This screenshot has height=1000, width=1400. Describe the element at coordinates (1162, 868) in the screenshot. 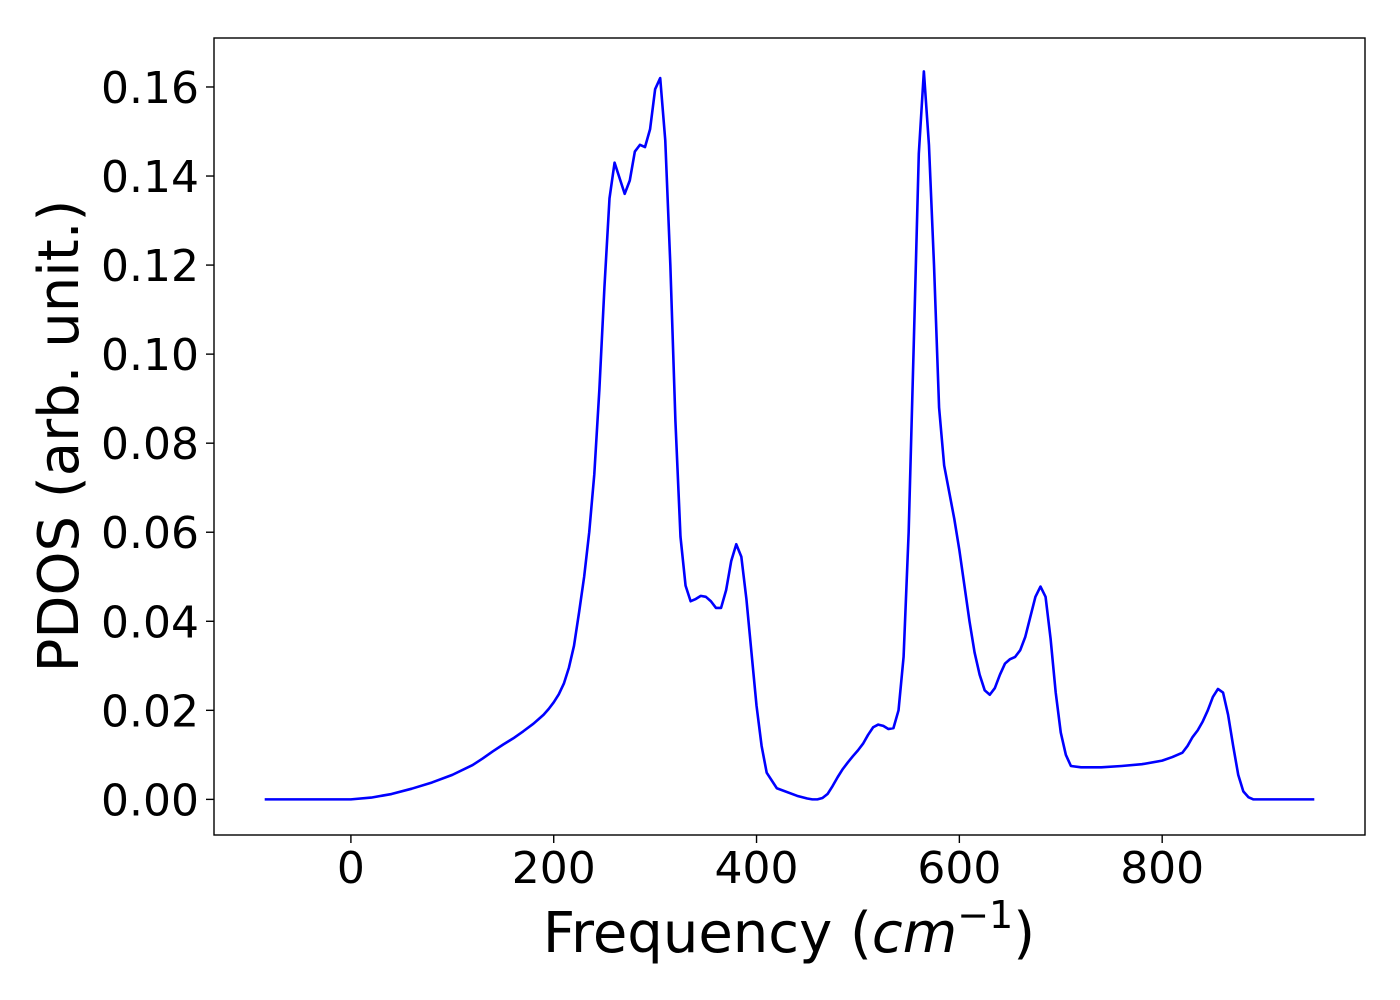

I see `x-tick-label: 800` at that location.